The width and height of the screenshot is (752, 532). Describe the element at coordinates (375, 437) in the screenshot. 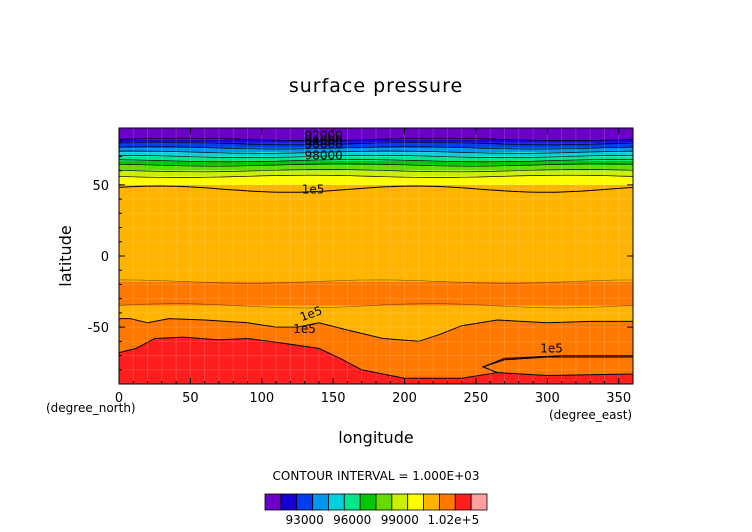

I see `x-axis-label: longitude` at that location.